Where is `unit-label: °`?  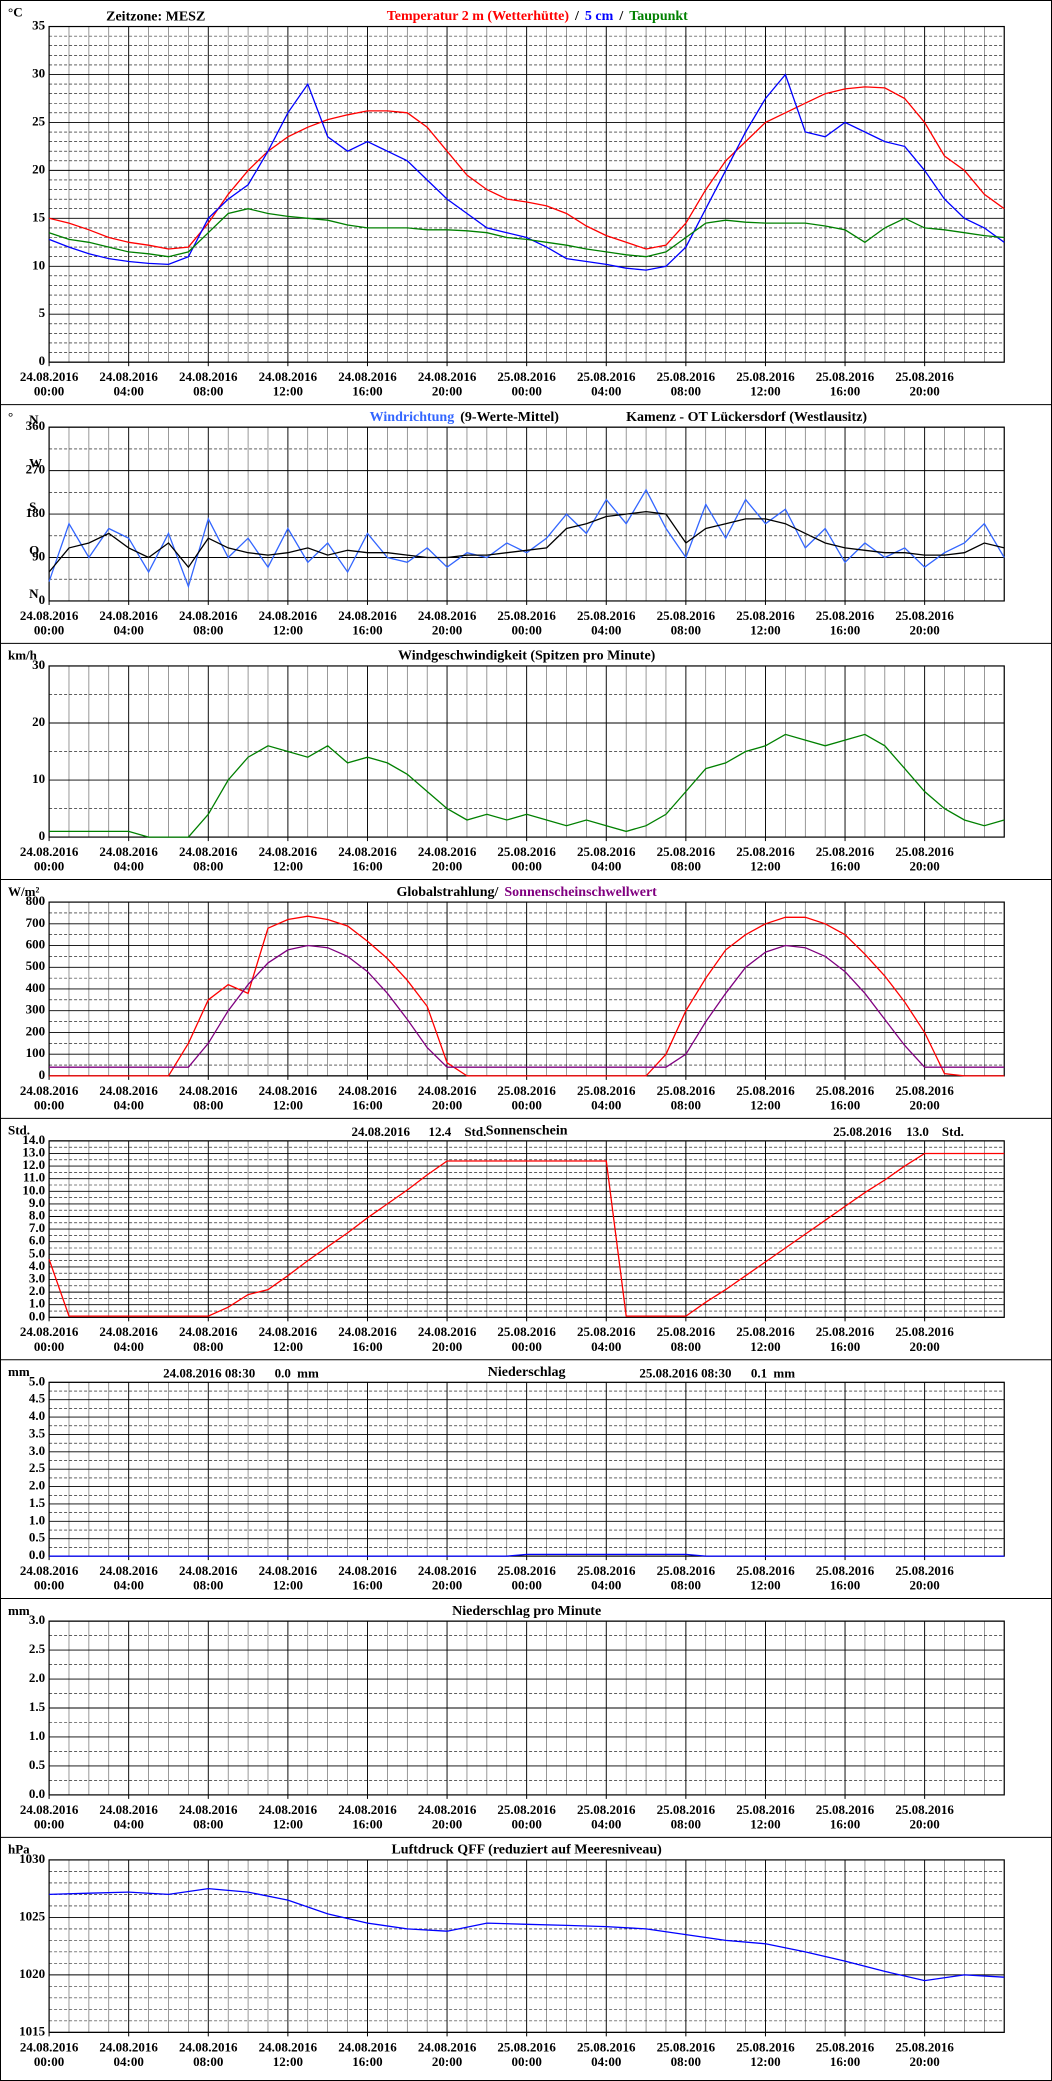 unit-label: ° is located at coordinates (10, 416).